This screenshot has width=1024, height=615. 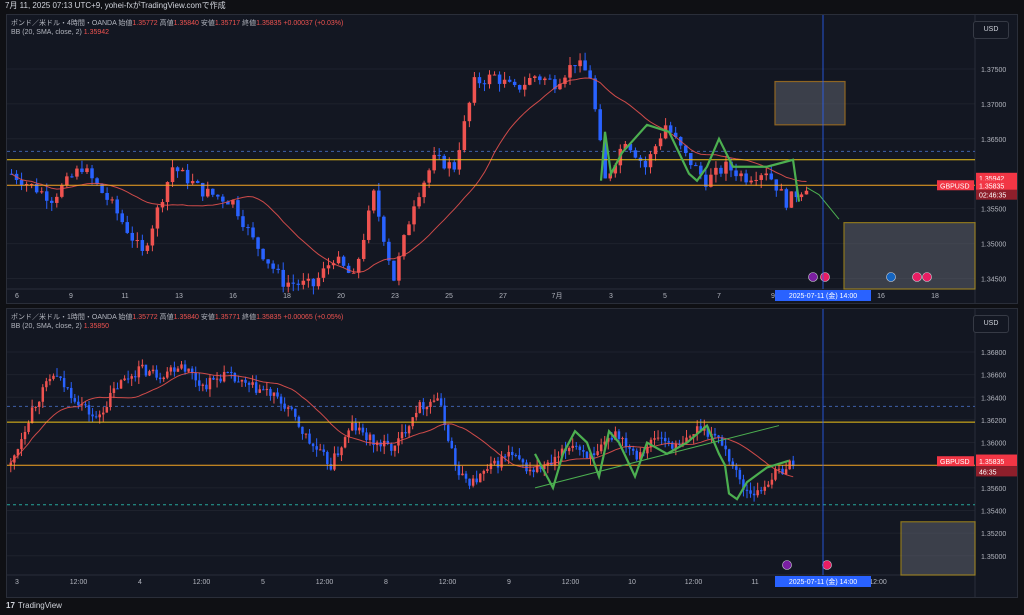 What do you see at coordinates (991, 30) in the screenshot?
I see `currency-button-4h: USD` at bounding box center [991, 30].